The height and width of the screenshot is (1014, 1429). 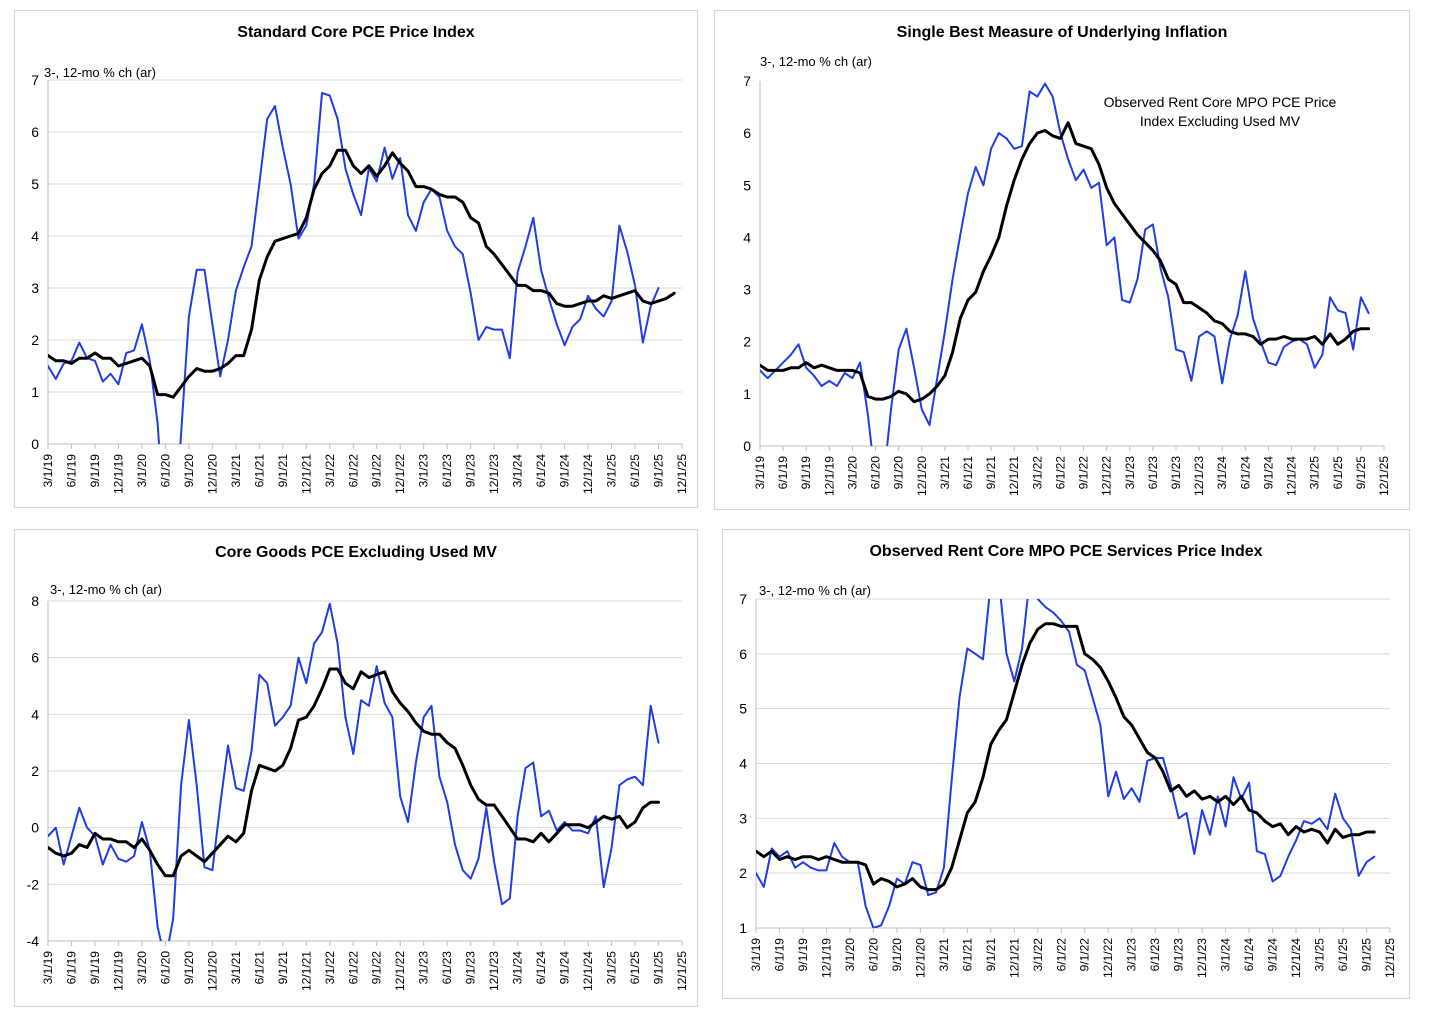 What do you see at coordinates (922, 476) in the screenshot?
I see `x-tick-label: 12/1/20` at bounding box center [922, 476].